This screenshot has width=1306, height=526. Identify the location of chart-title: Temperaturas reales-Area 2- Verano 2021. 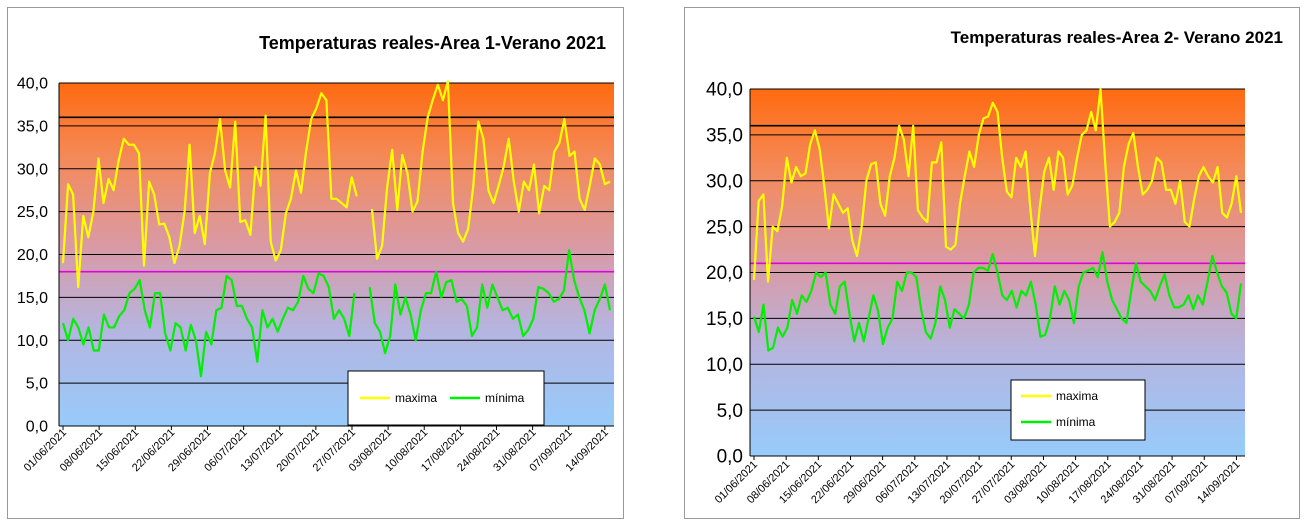
(1117, 37).